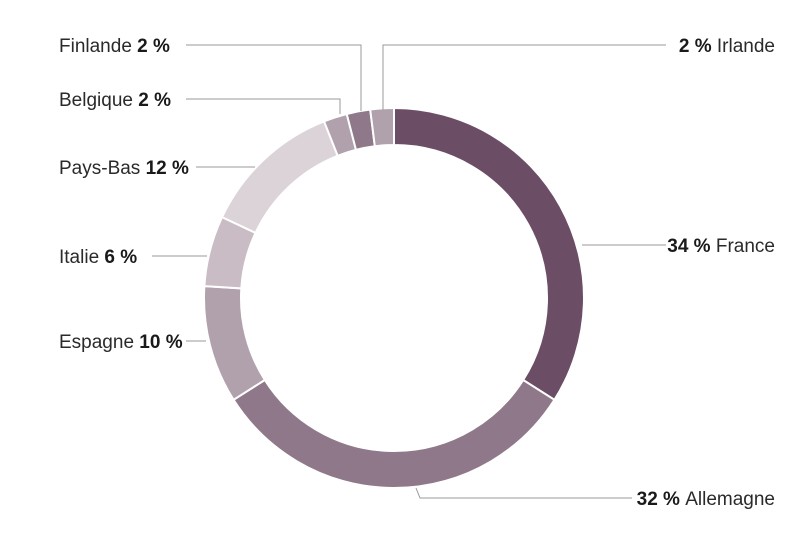 This screenshot has height=548, width=791. Describe the element at coordinates (154, 100) in the screenshot. I see `label-value-belgique: 2 %` at that location.